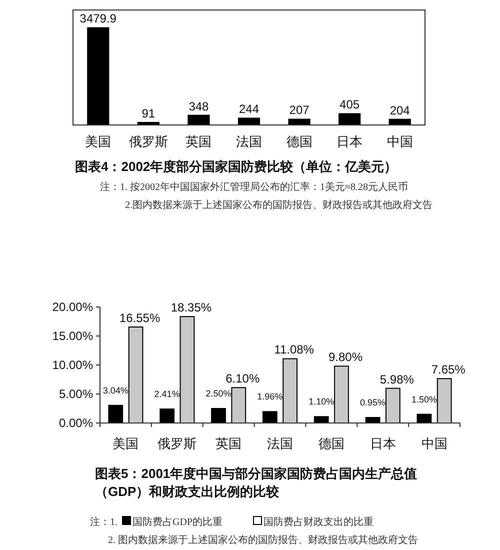 This screenshot has width=500, height=550. What do you see at coordinates (73, 336) in the screenshot?
I see `y-tick-label: 15.00%` at bounding box center [73, 336].